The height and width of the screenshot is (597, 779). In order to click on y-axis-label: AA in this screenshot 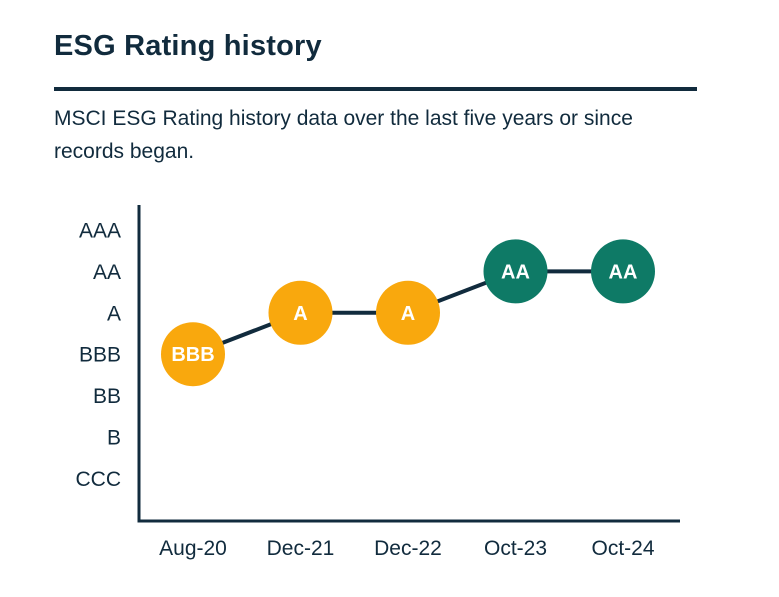, I will do `click(107, 272)`.